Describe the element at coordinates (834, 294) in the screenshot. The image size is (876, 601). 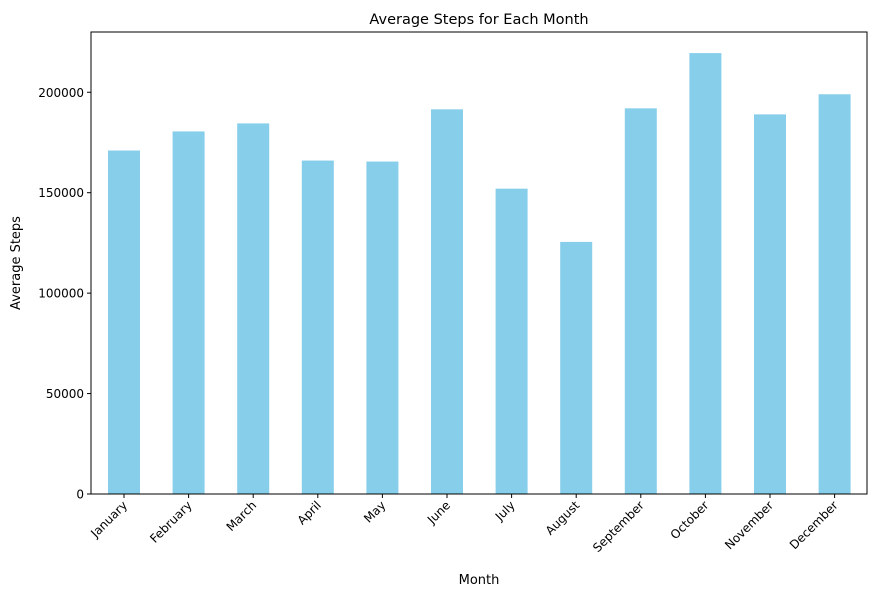
I see `bar-december` at that location.